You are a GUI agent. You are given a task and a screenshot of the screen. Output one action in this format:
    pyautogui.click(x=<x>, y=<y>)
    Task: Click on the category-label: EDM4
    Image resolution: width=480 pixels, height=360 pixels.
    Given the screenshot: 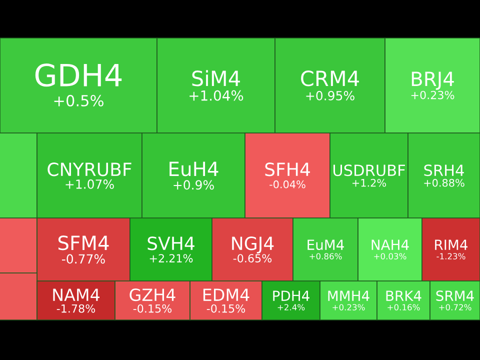 What is the action you would take?
    pyautogui.click(x=226, y=294)
    